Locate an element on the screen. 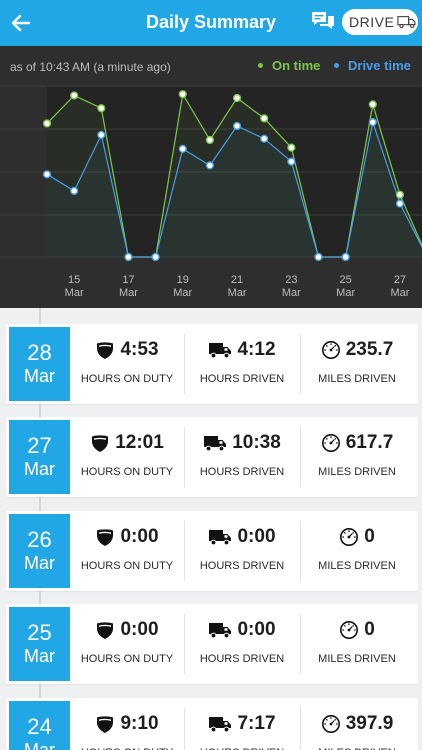 The image size is (422, 750). miles-driven-value: 235.7 is located at coordinates (369, 349).